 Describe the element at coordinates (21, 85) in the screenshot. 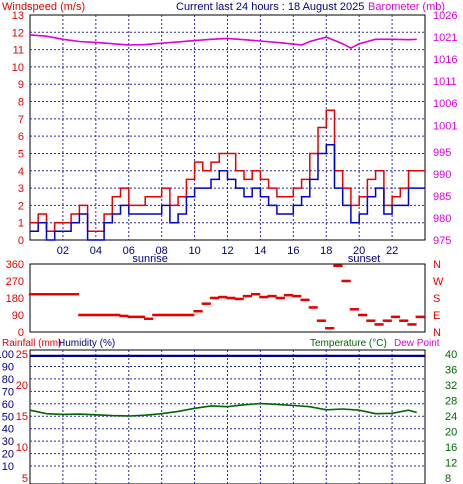

I see `wind-y-tick-label: 9` at that location.